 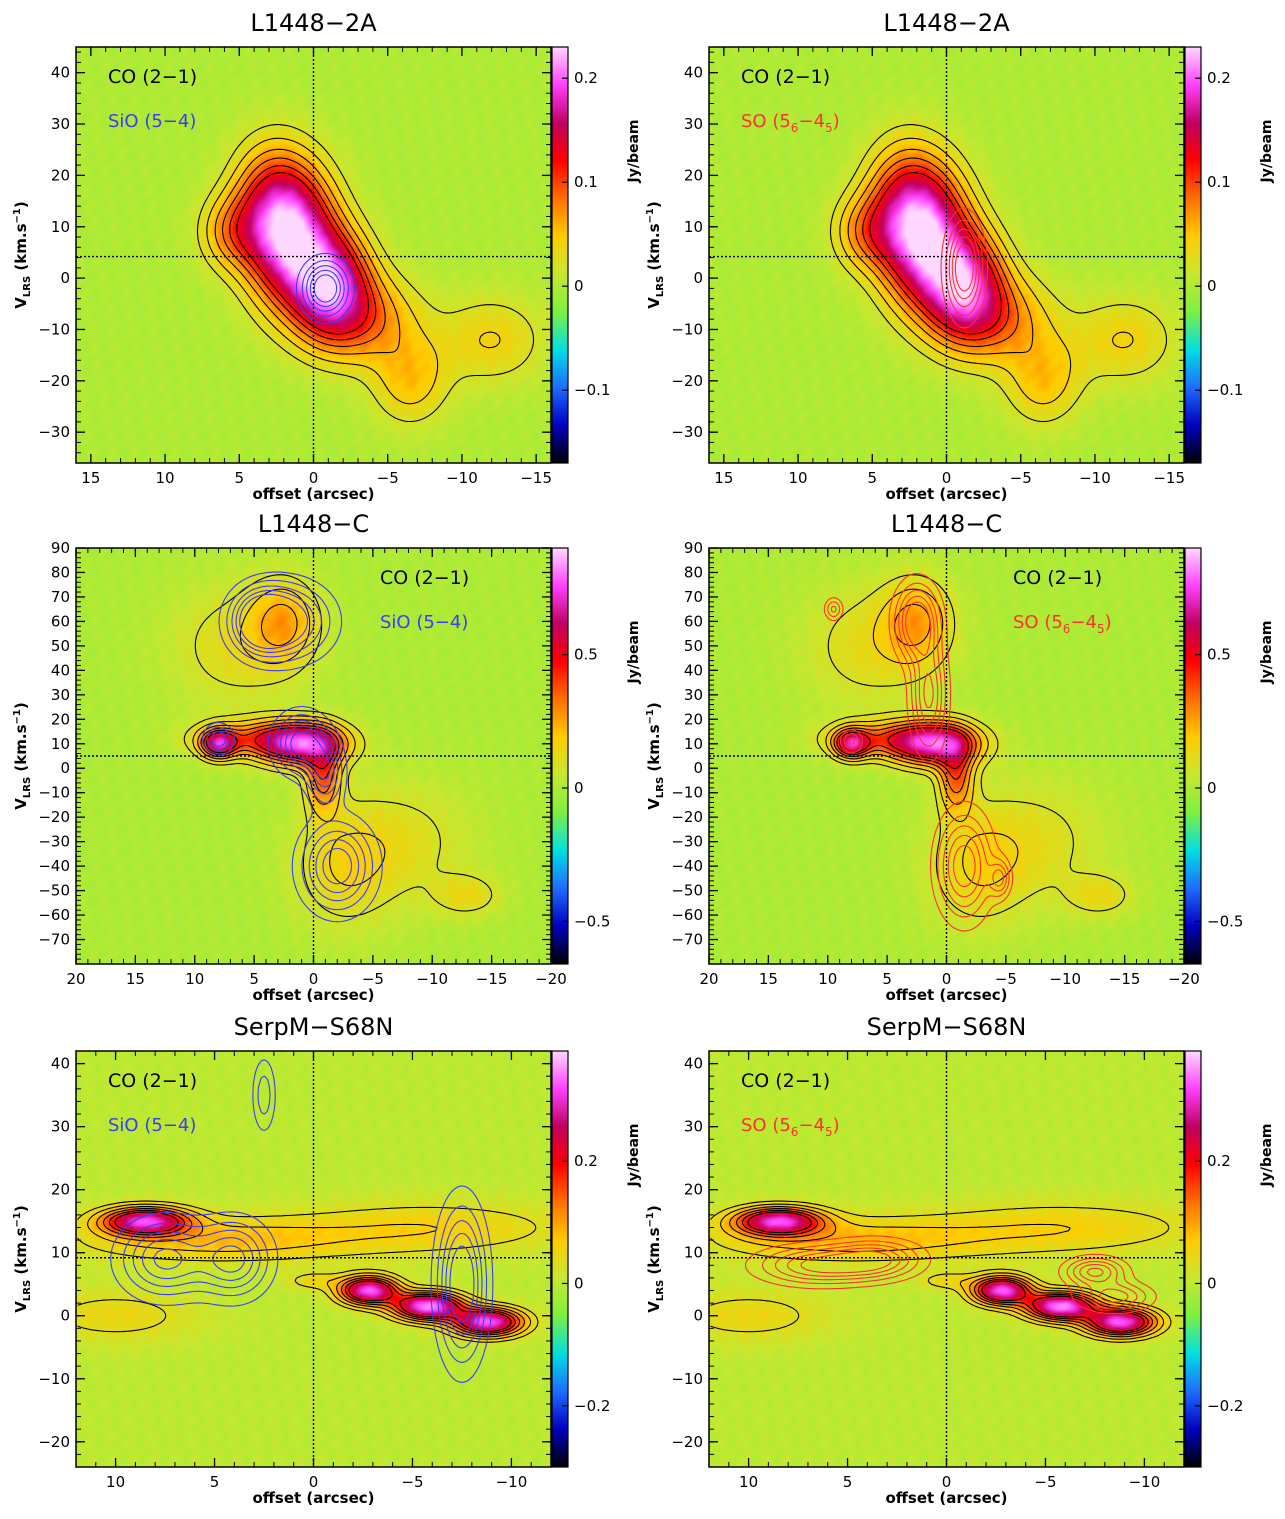 I want to click on y-tick-label: 80, so click(x=60, y=572).